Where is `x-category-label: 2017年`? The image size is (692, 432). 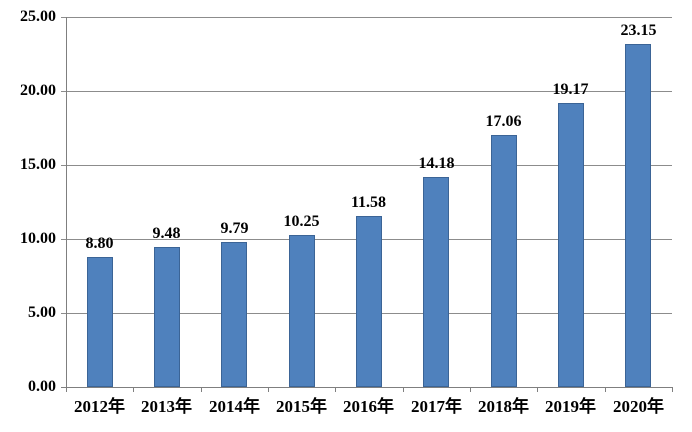 x-category-label: 2017年 is located at coordinates (436, 406).